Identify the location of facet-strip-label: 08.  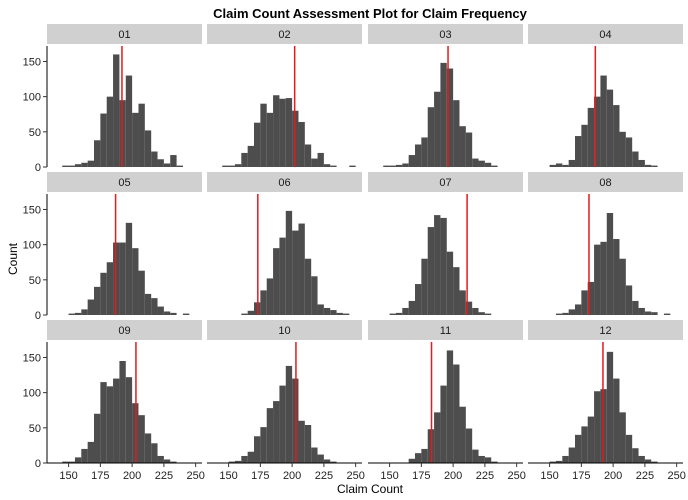
(605, 183).